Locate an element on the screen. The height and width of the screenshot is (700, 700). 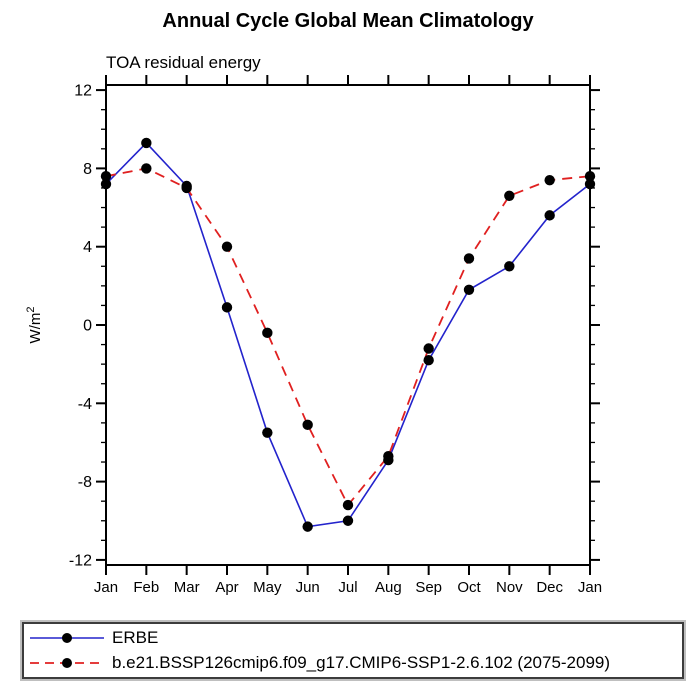
y-tick-label: -8 is located at coordinates (85, 482).